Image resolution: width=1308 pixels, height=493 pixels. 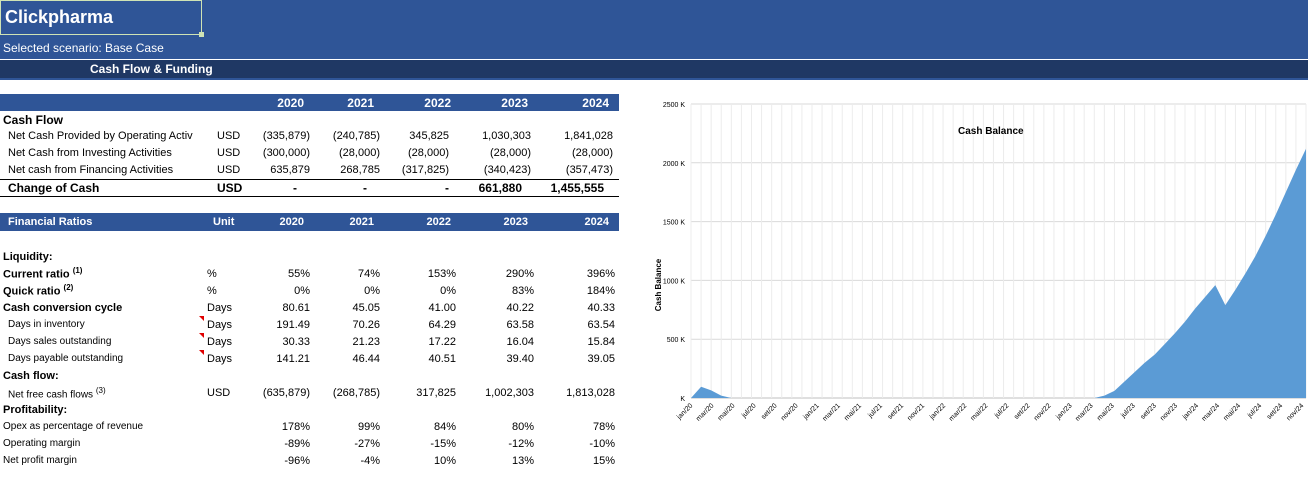 I want to click on x-tick-label: nov/21, so click(x=916, y=412).